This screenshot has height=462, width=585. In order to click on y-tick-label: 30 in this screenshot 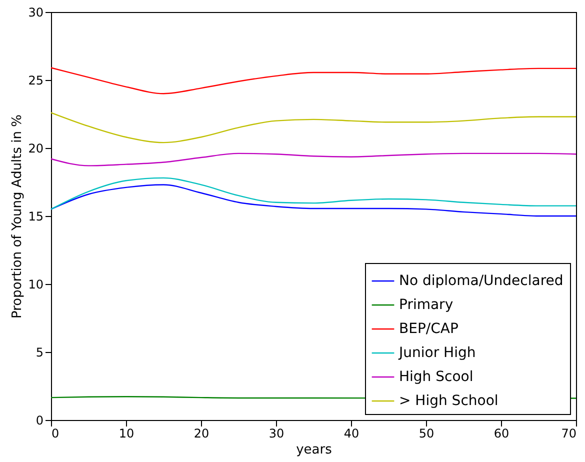, I will do `click(36, 13)`.